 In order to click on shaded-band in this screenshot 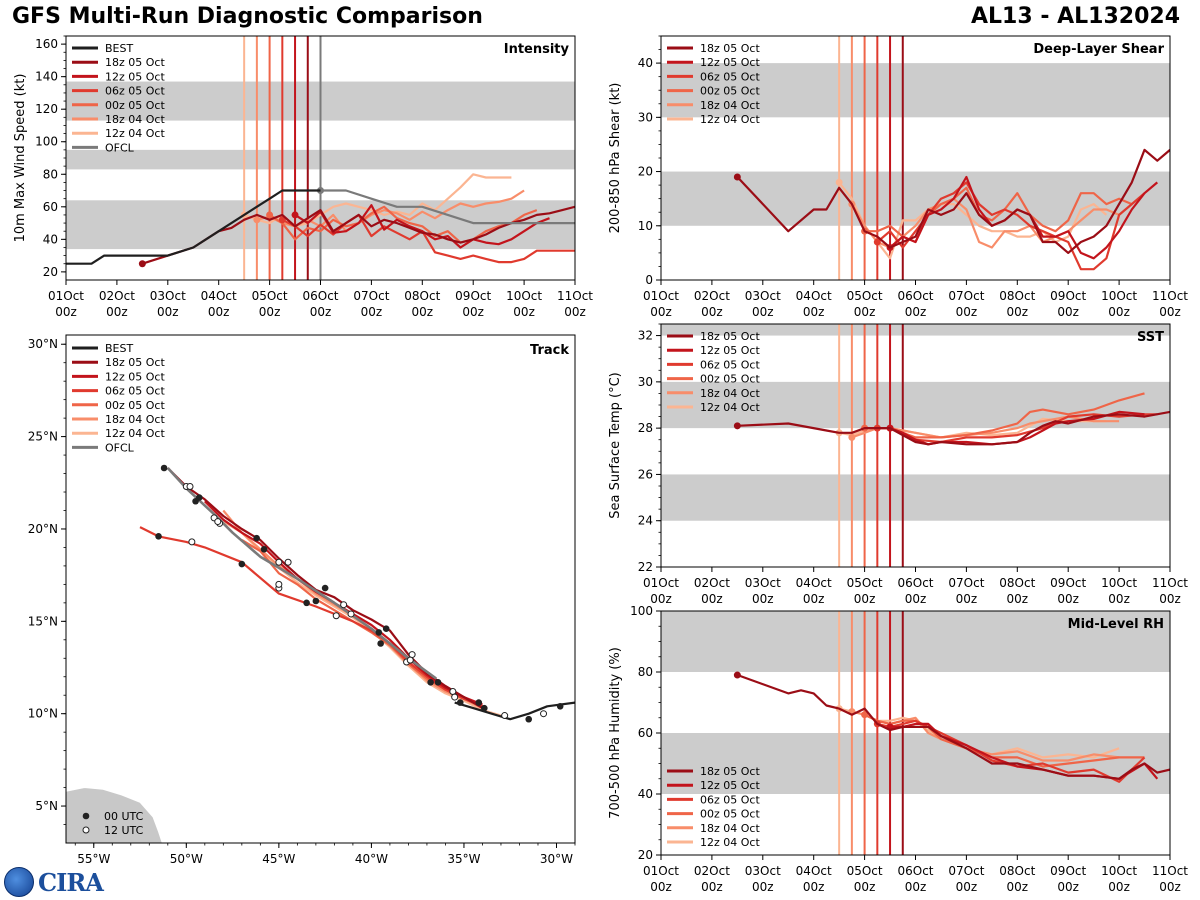, I will do `click(915, 497)`.